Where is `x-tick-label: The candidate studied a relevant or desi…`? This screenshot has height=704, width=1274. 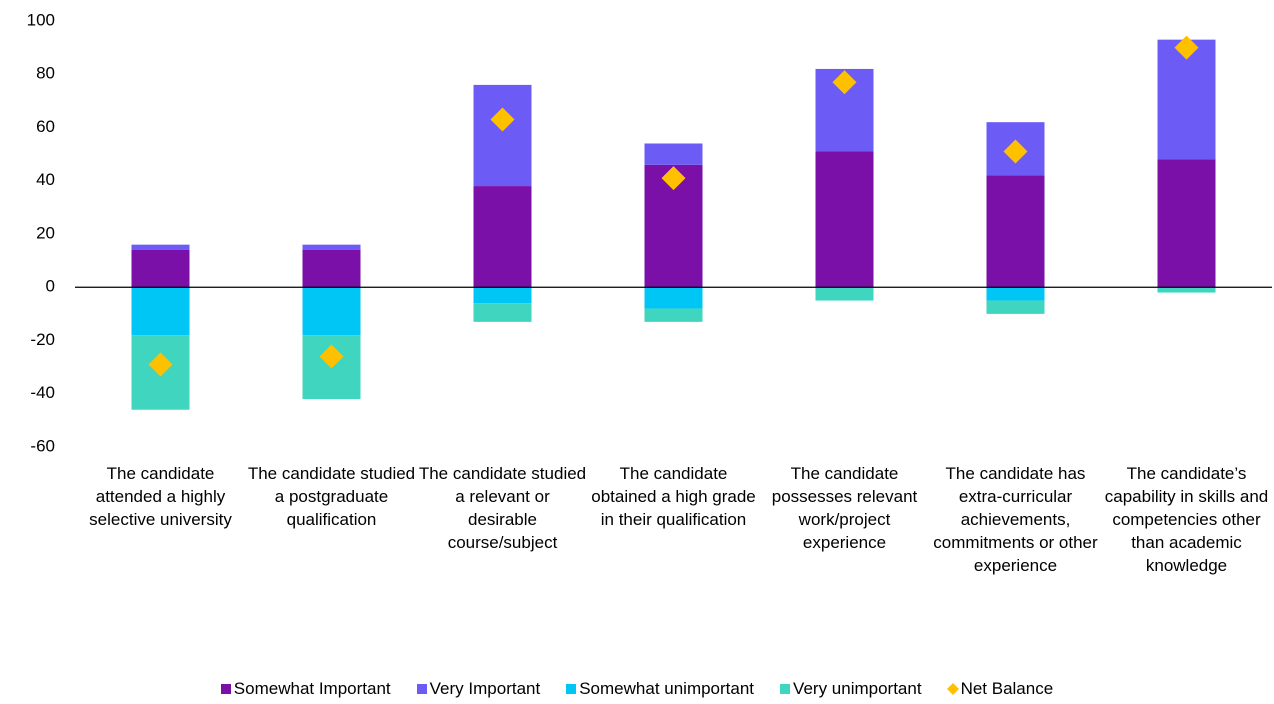 x-tick-label: The candidate studied a relevant or desi… is located at coordinates (502, 508).